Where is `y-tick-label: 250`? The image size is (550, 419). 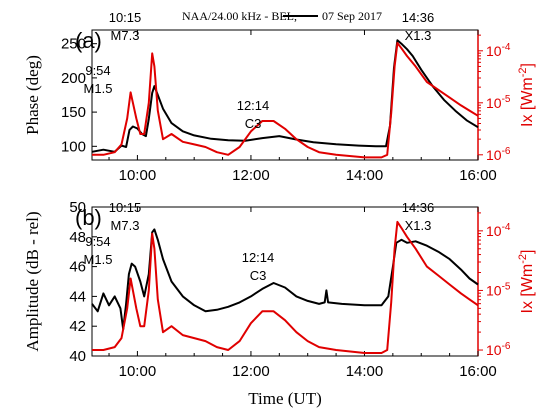
y-tick-label: 250 is located at coordinates (73, 44).